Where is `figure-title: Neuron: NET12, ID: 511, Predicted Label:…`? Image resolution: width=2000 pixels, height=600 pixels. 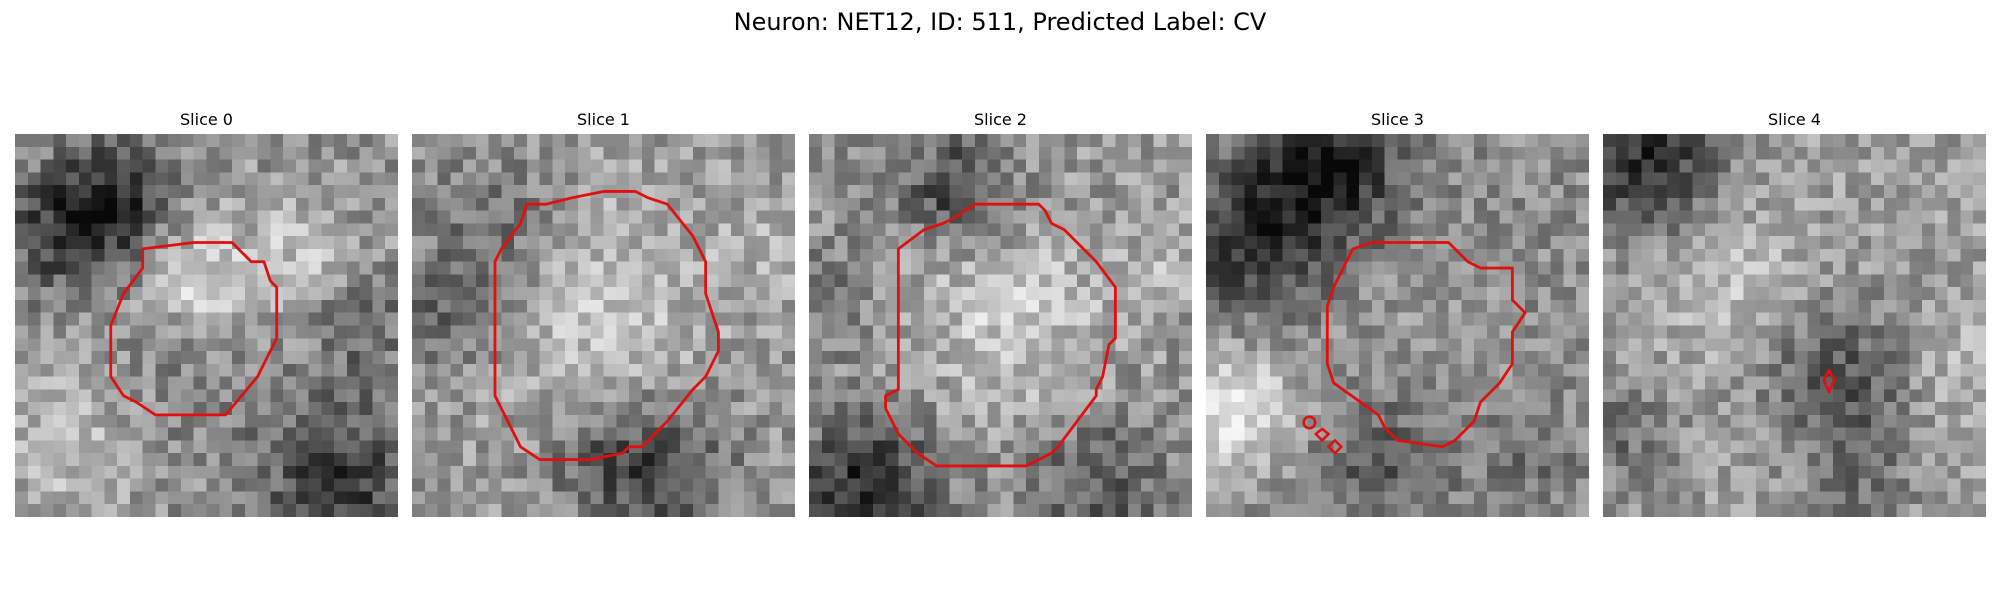
figure-title: Neuron: NET12, ID: 511, Predicted Label:… is located at coordinates (1000, 22).